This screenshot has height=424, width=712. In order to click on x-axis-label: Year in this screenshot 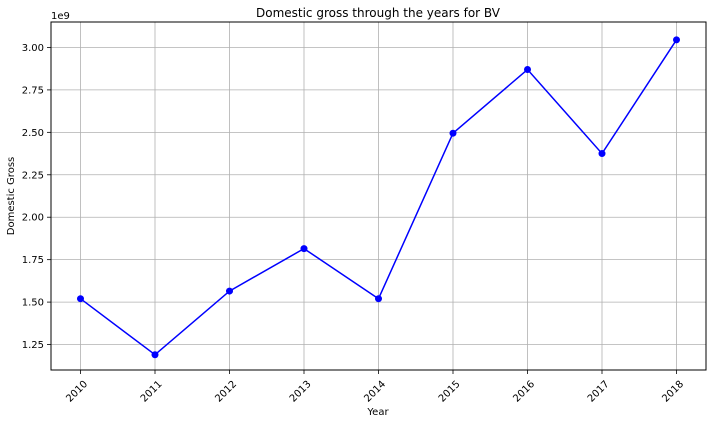, I will do `click(377, 412)`.